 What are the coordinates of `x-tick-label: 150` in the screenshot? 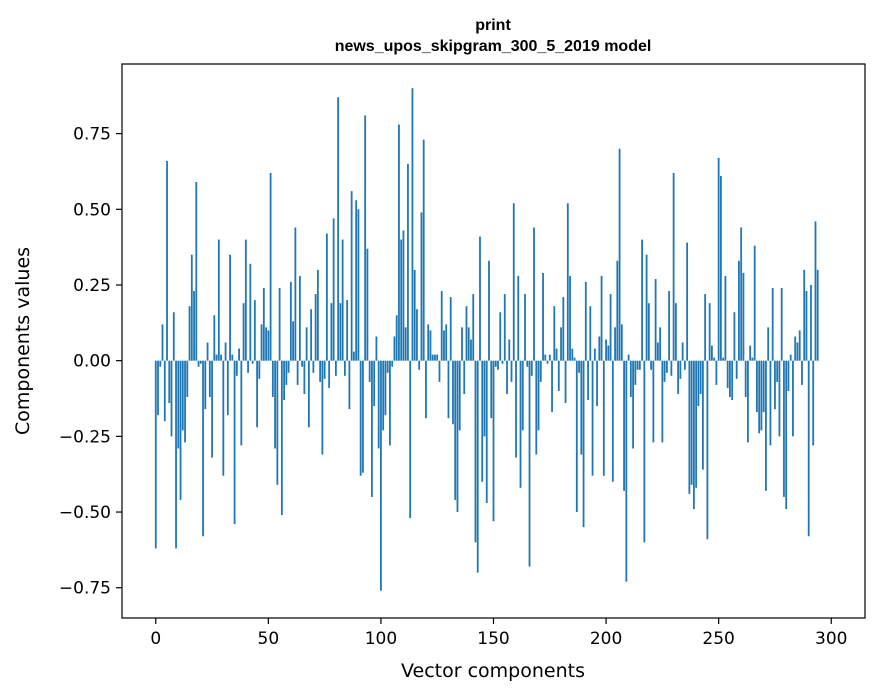 It's located at (493, 639).